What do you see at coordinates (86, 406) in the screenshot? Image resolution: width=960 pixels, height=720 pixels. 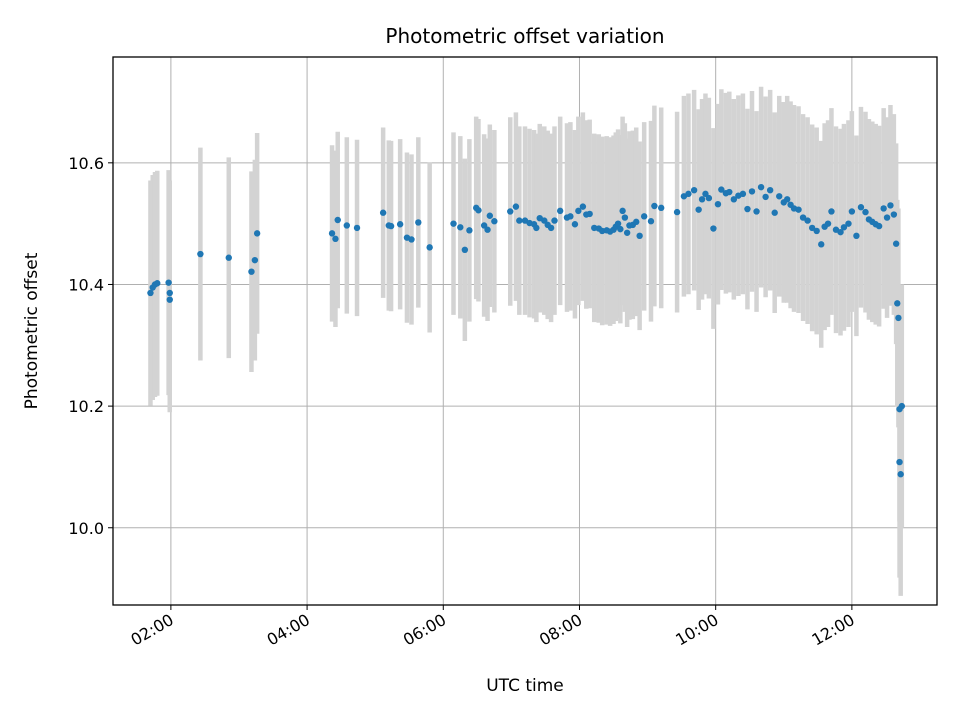 I see `y-tick-label: 10.2` at bounding box center [86, 406].